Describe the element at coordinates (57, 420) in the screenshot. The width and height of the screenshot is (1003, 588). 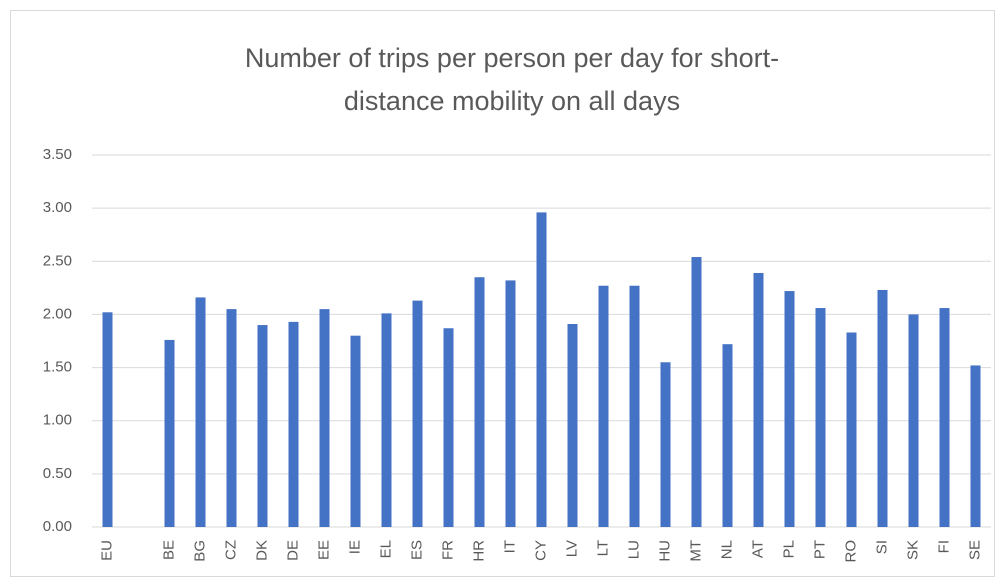
I see `y-tick-label: 1.00` at that location.